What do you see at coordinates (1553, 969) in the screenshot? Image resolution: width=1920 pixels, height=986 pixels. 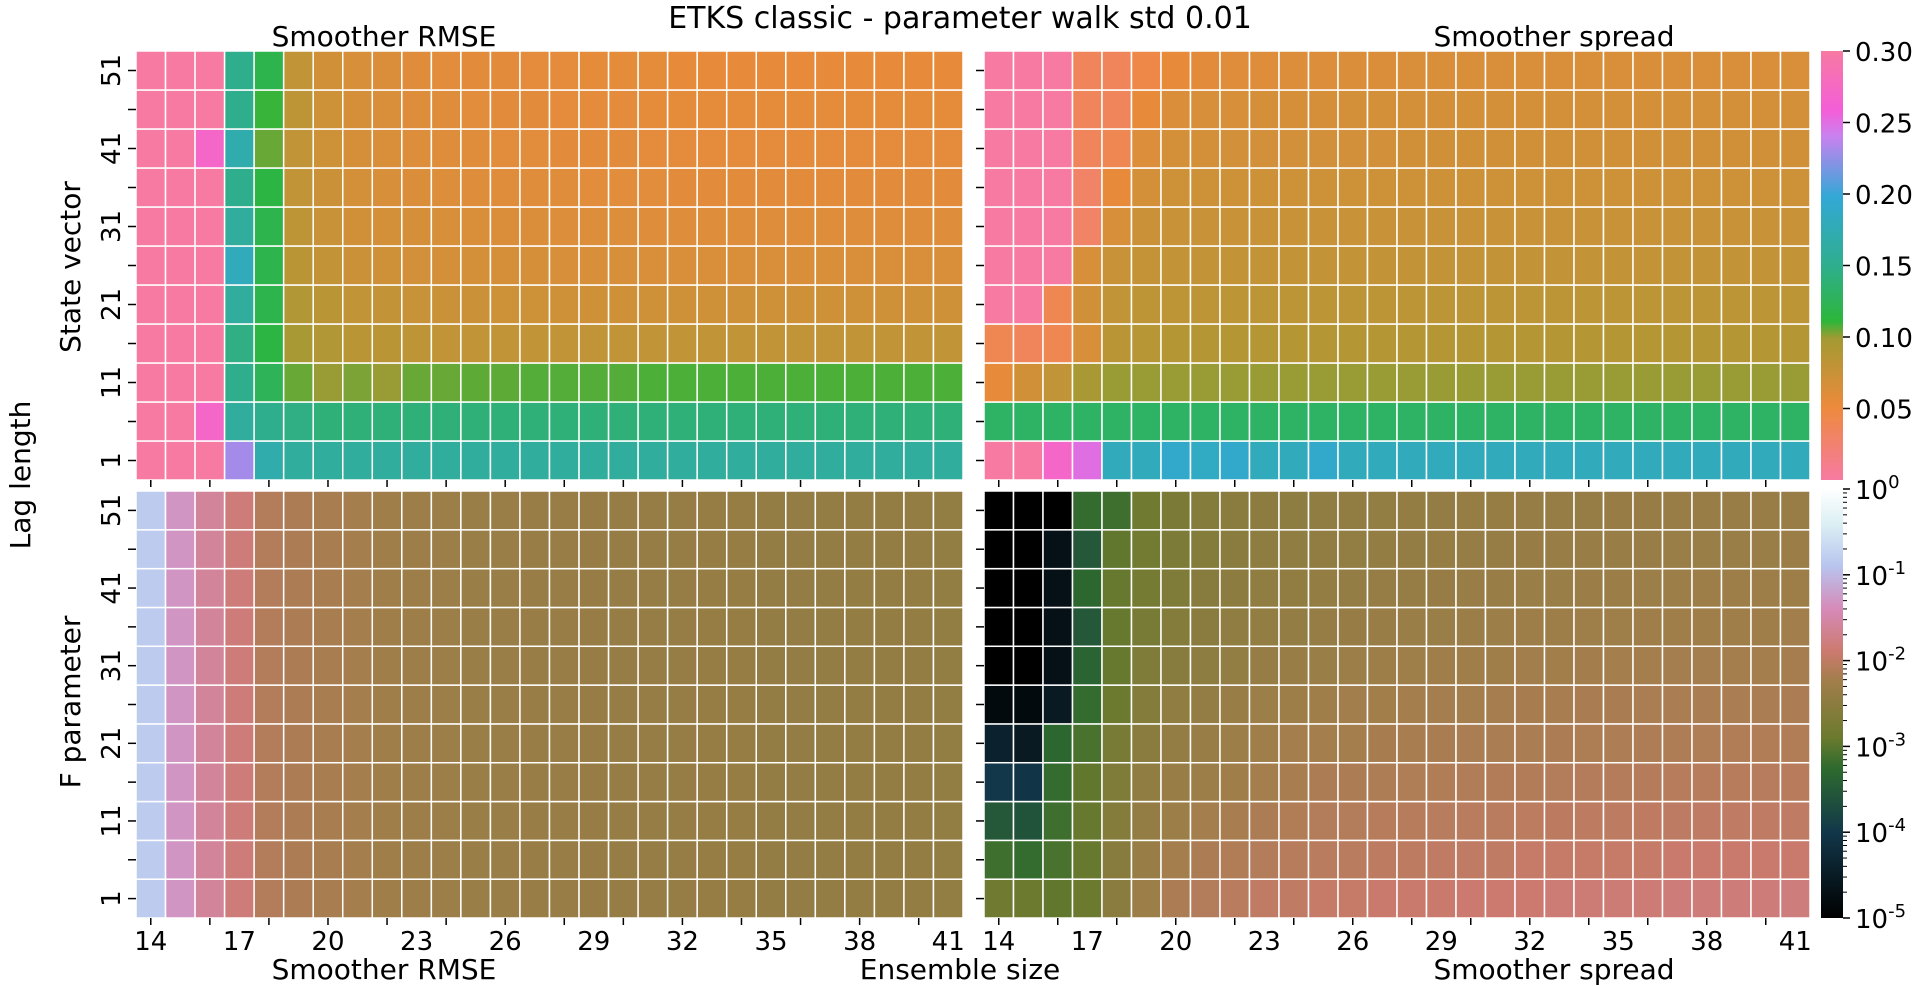 I see `bottom-label-spread: Smoother spread` at bounding box center [1553, 969].